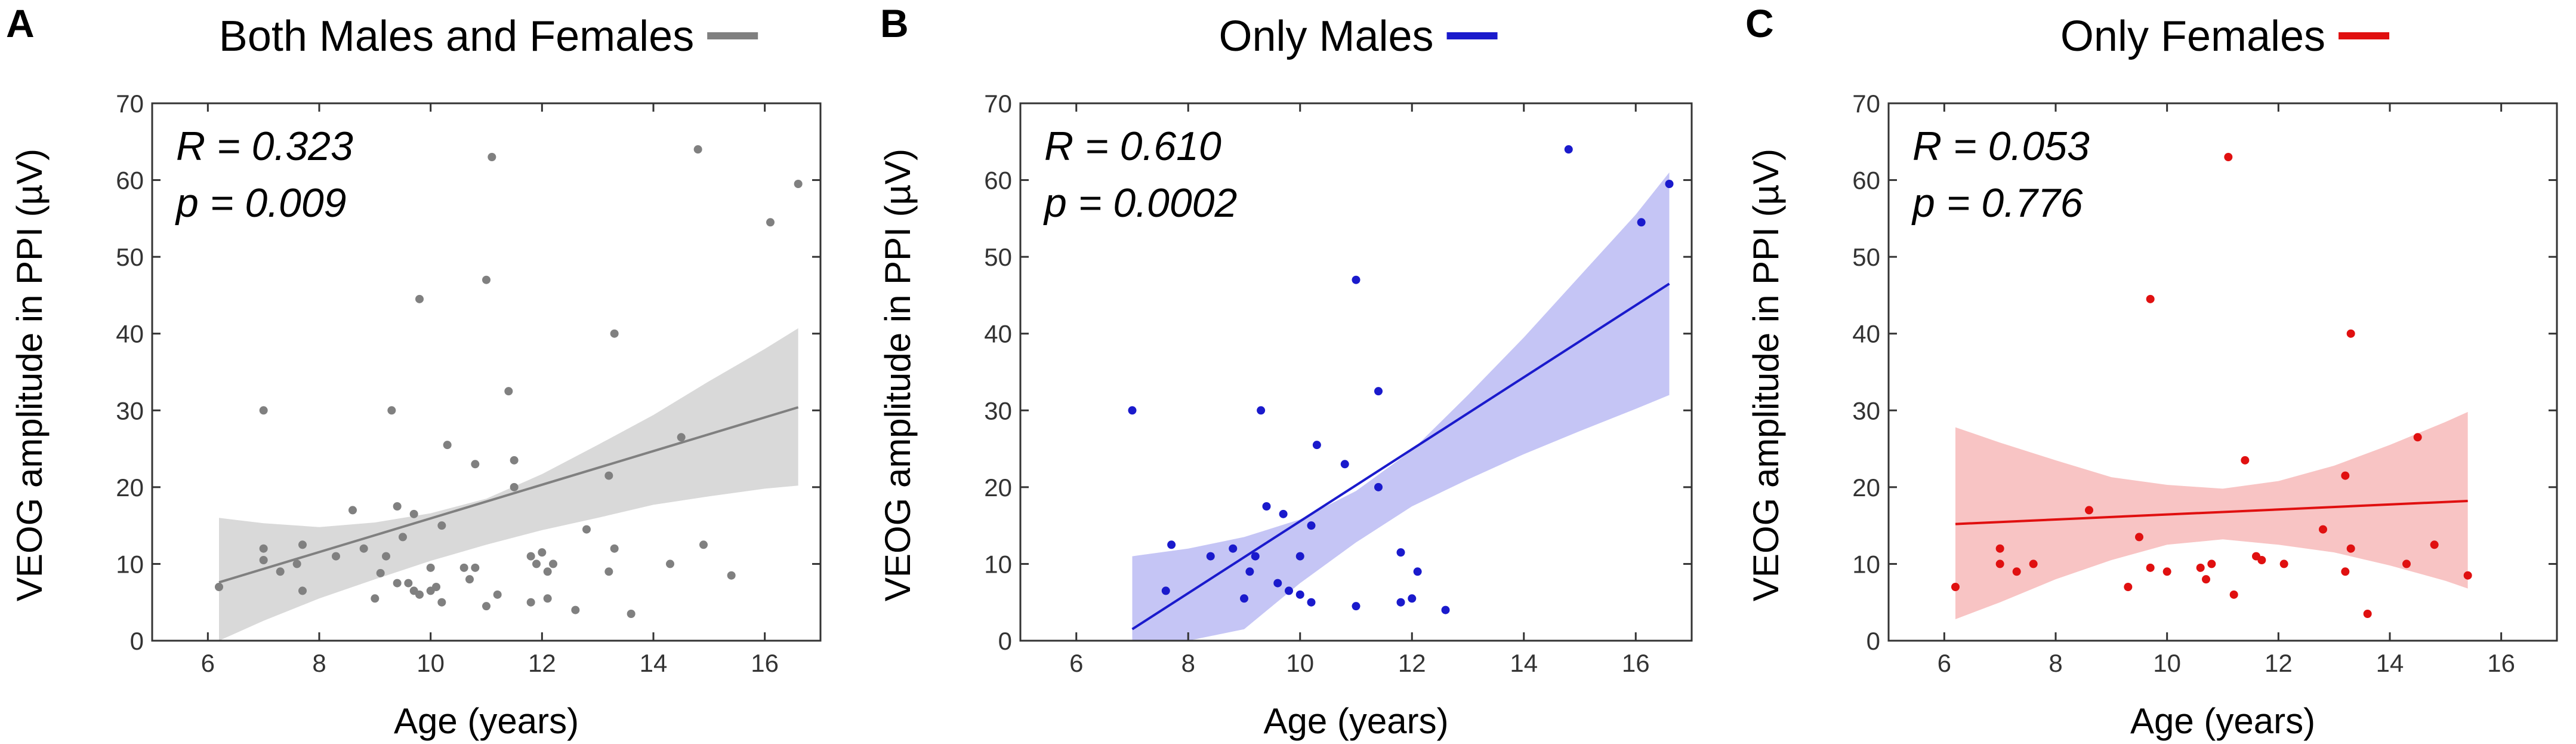 The height and width of the screenshot is (744, 2576). Describe the element at coordinates (1140, 203) in the screenshot. I see `p-value: p = 0.0002` at that location.